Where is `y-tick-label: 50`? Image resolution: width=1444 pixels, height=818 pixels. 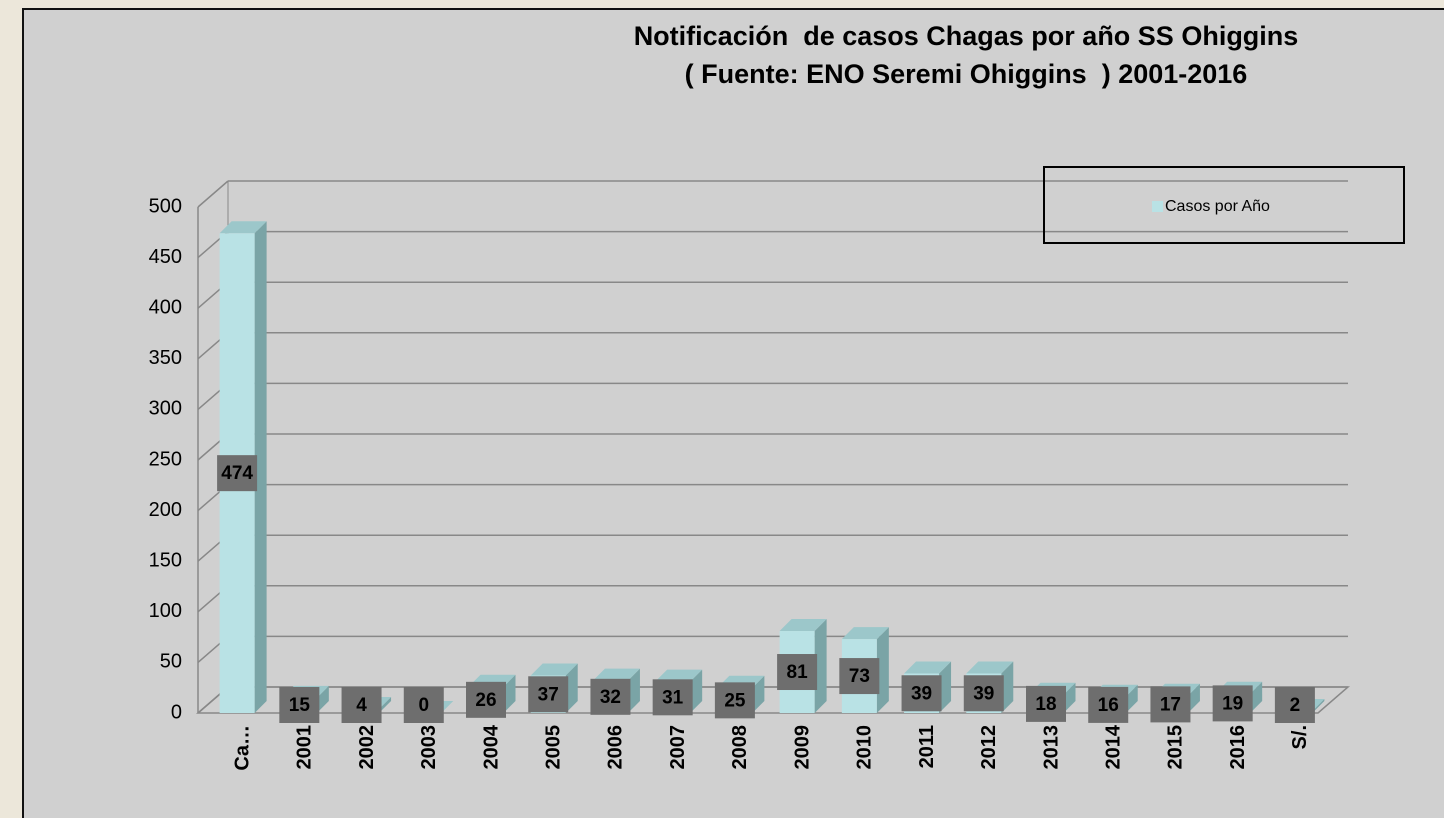
y-tick-label: 50 is located at coordinates (171, 662).